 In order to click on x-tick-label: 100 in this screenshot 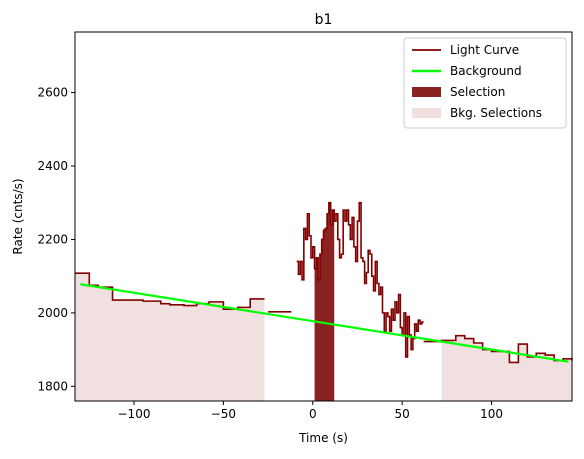, I will do `click(491, 414)`.